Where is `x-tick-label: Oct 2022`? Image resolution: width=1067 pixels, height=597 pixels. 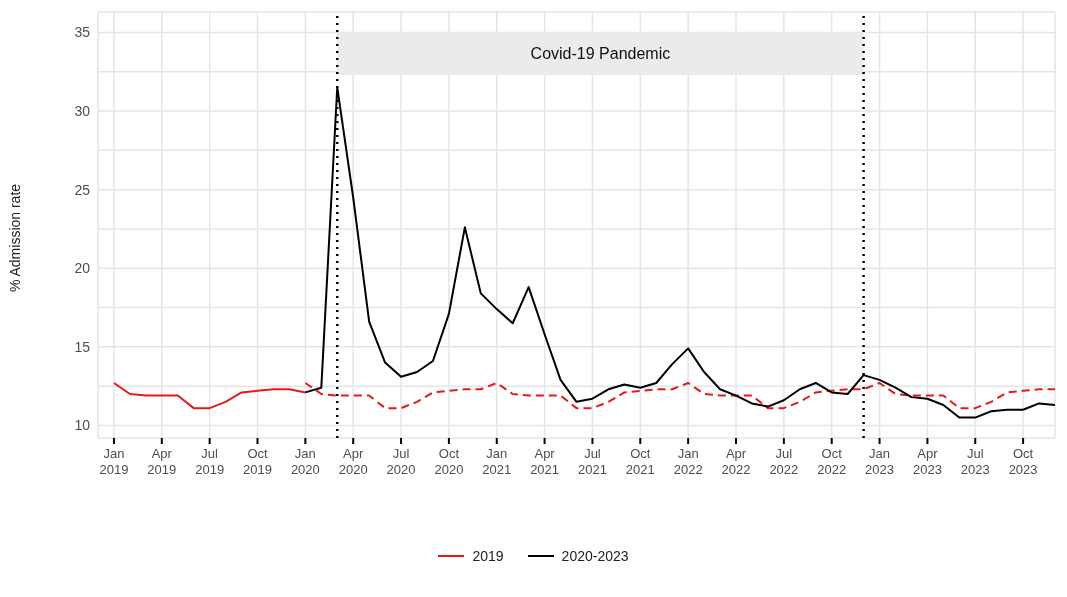 x-tick-label: Oct 2022 is located at coordinates (832, 461).